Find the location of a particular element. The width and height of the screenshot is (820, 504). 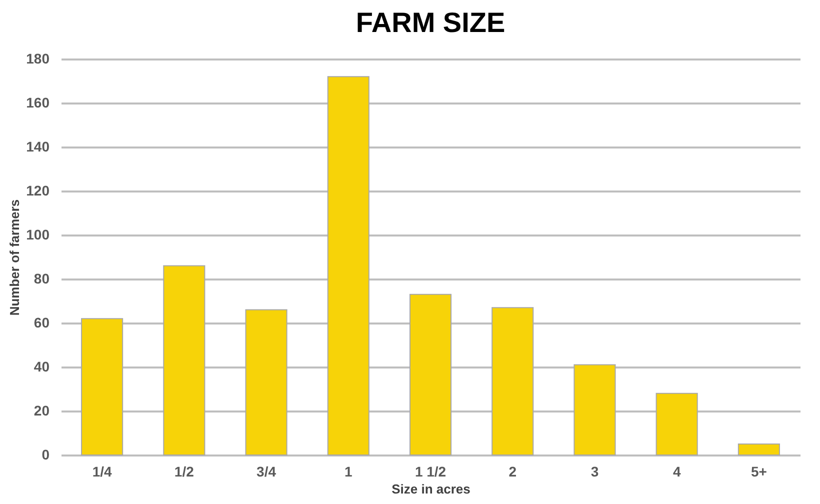

y-tick-label: 60 is located at coordinates (42, 322).